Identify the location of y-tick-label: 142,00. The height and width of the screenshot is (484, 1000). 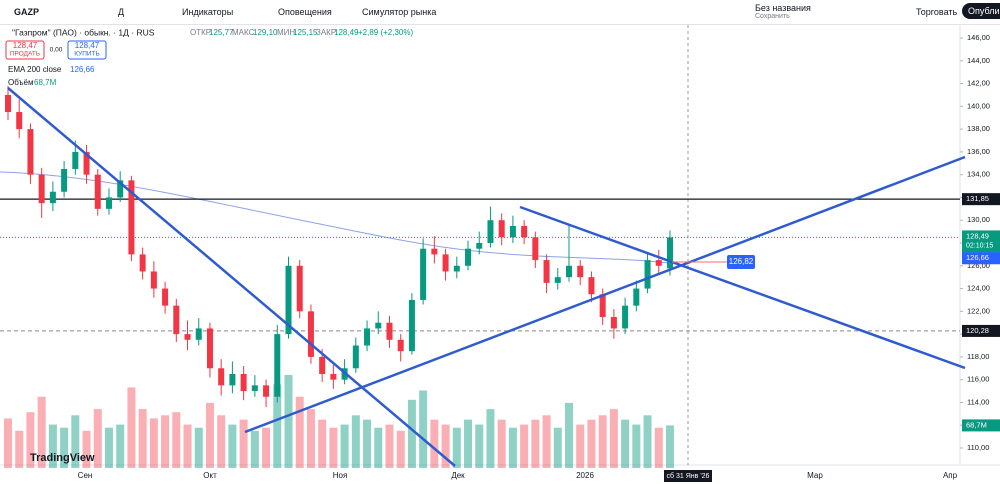
(978, 83).